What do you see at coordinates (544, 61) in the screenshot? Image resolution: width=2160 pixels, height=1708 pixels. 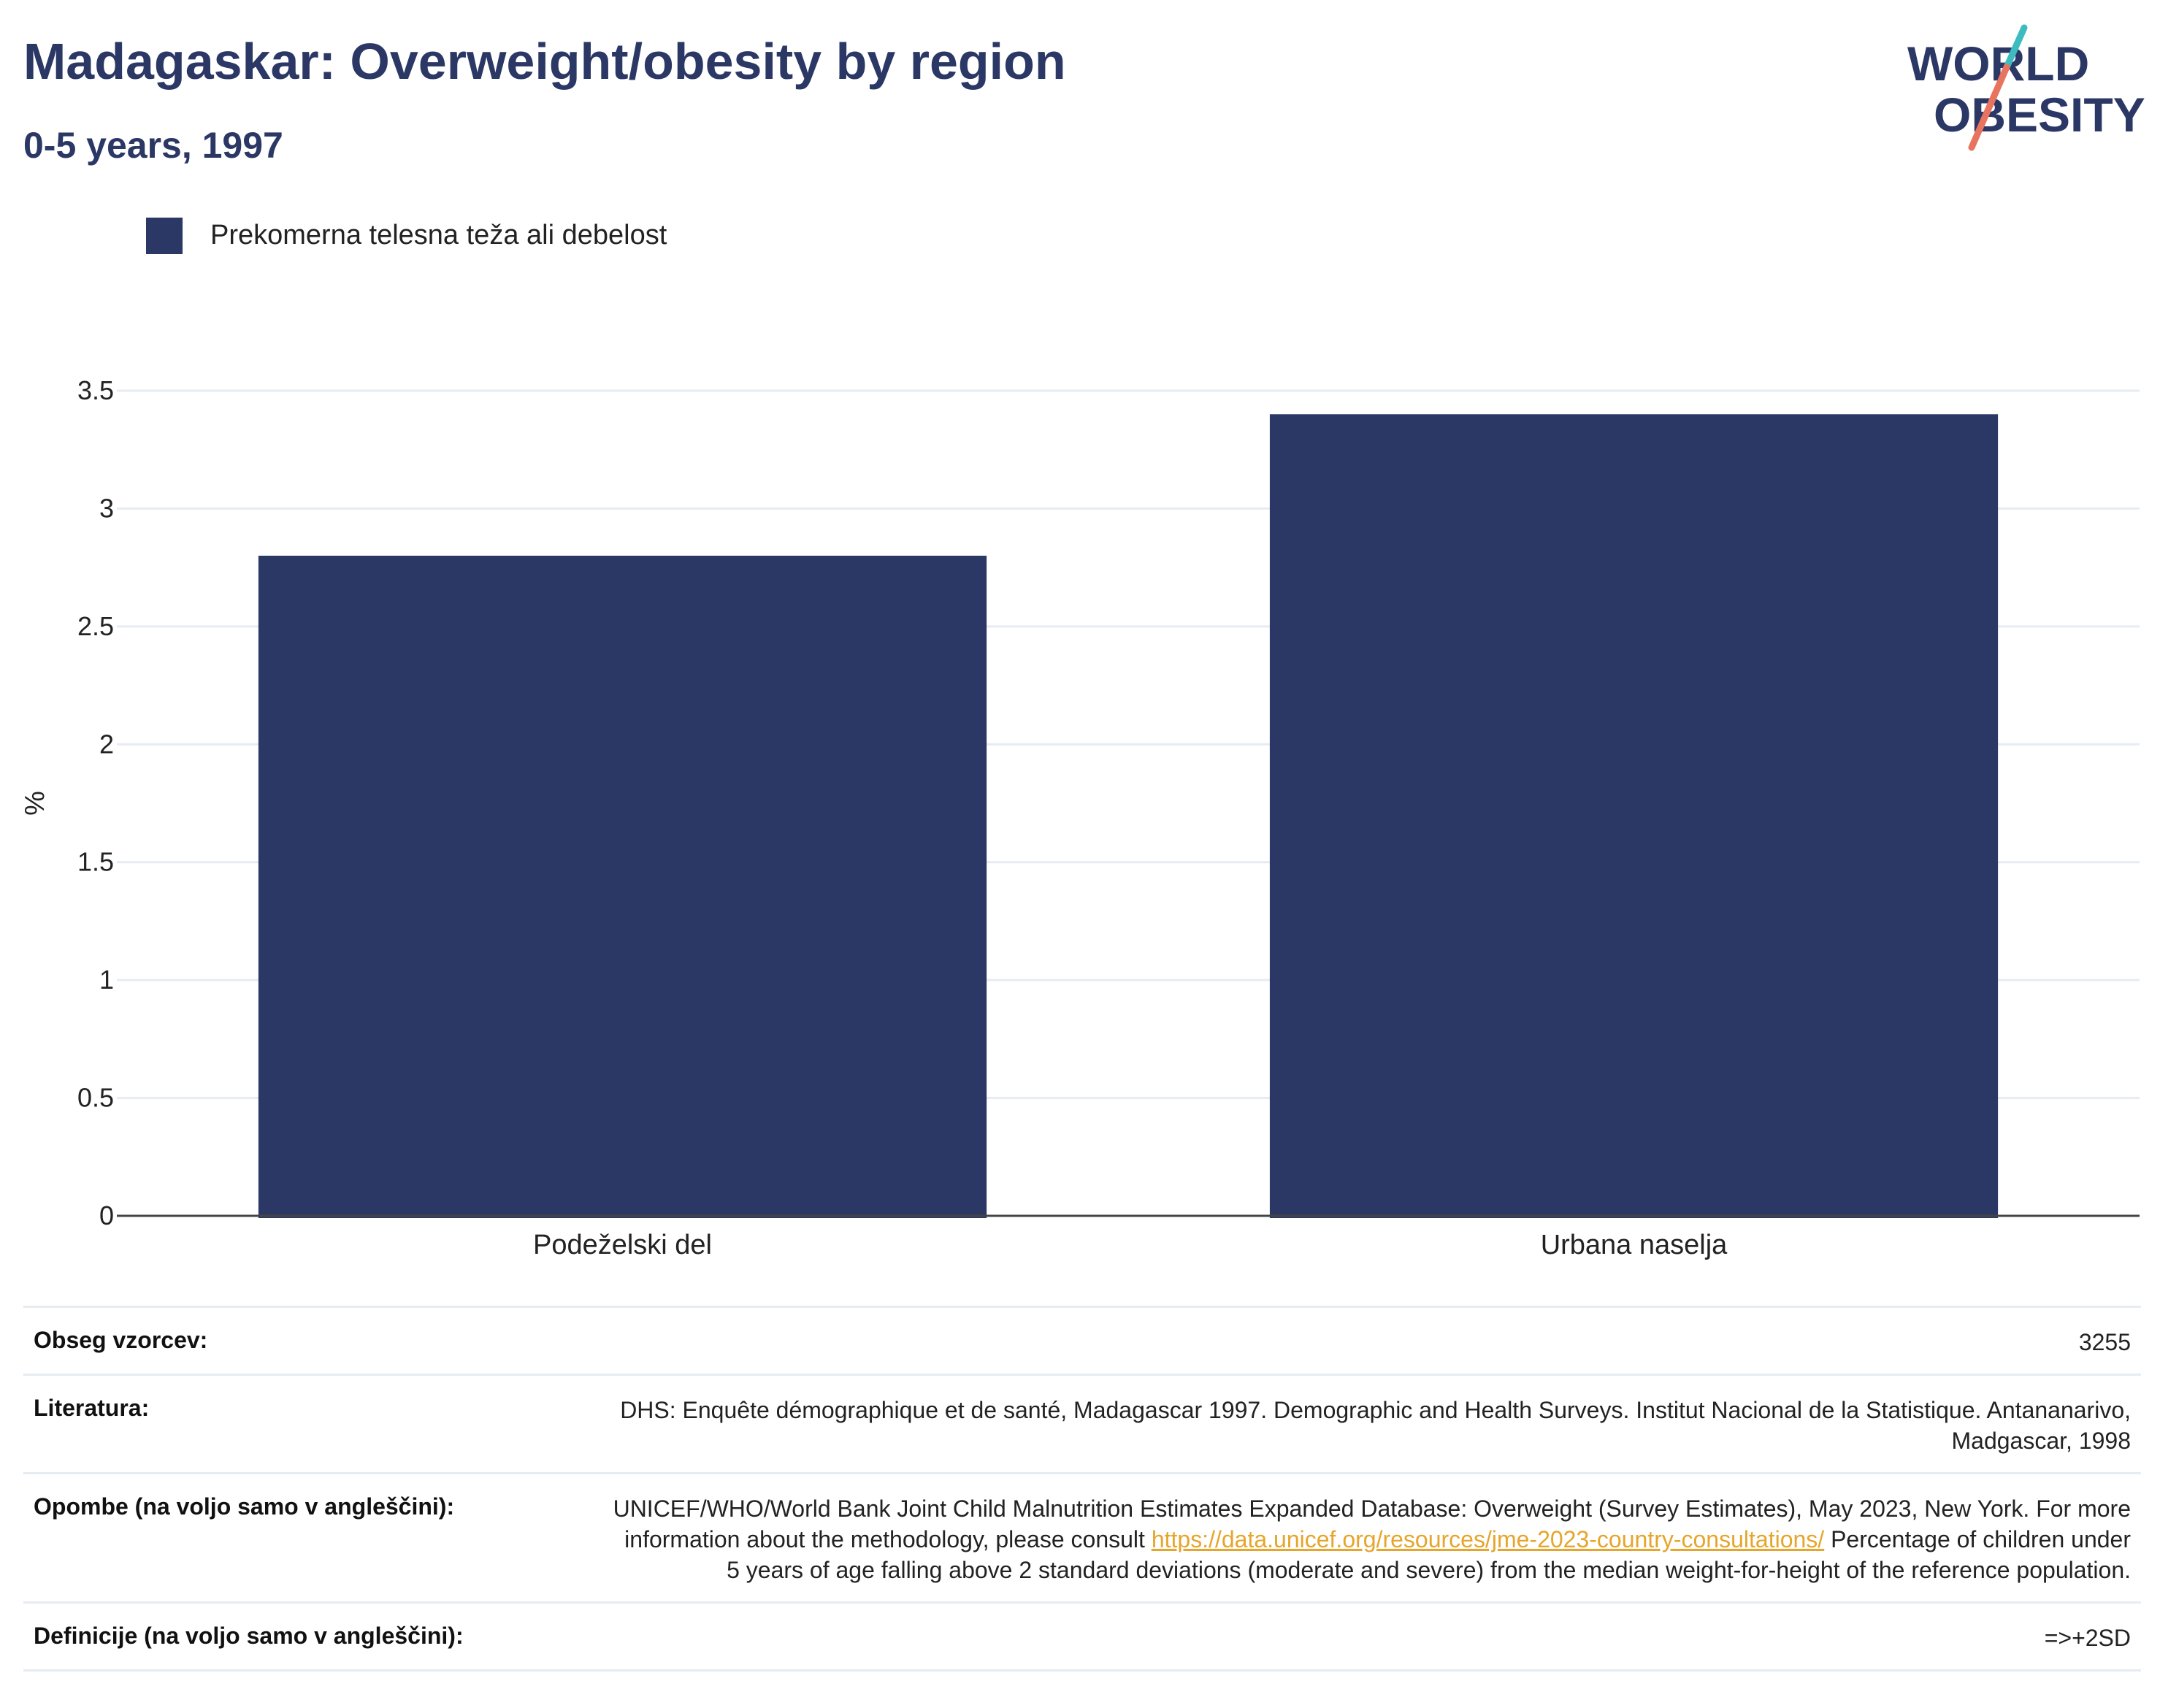 I see `chart-title: Madagaskar: Overweight/obesity by region` at bounding box center [544, 61].